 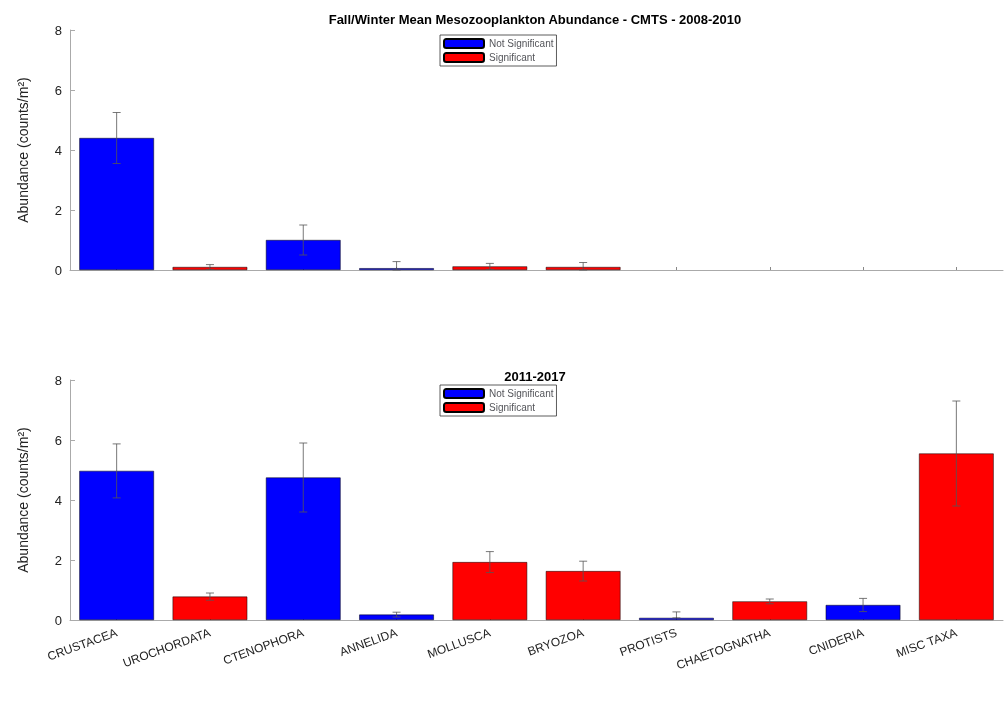 I want to click on x-tick-label: MISC TAXA, so click(x=926, y=643).